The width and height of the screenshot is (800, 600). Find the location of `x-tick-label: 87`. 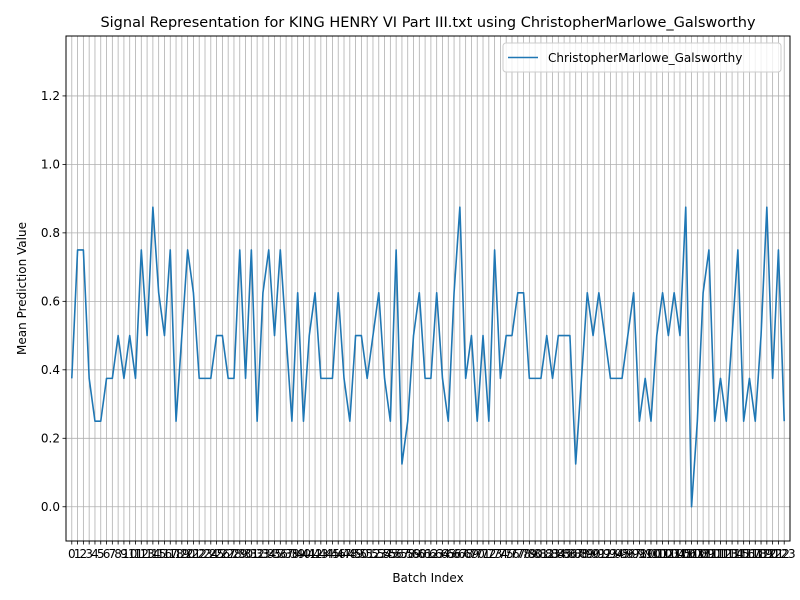

x-tick-label: 87 is located at coordinates (575, 554).